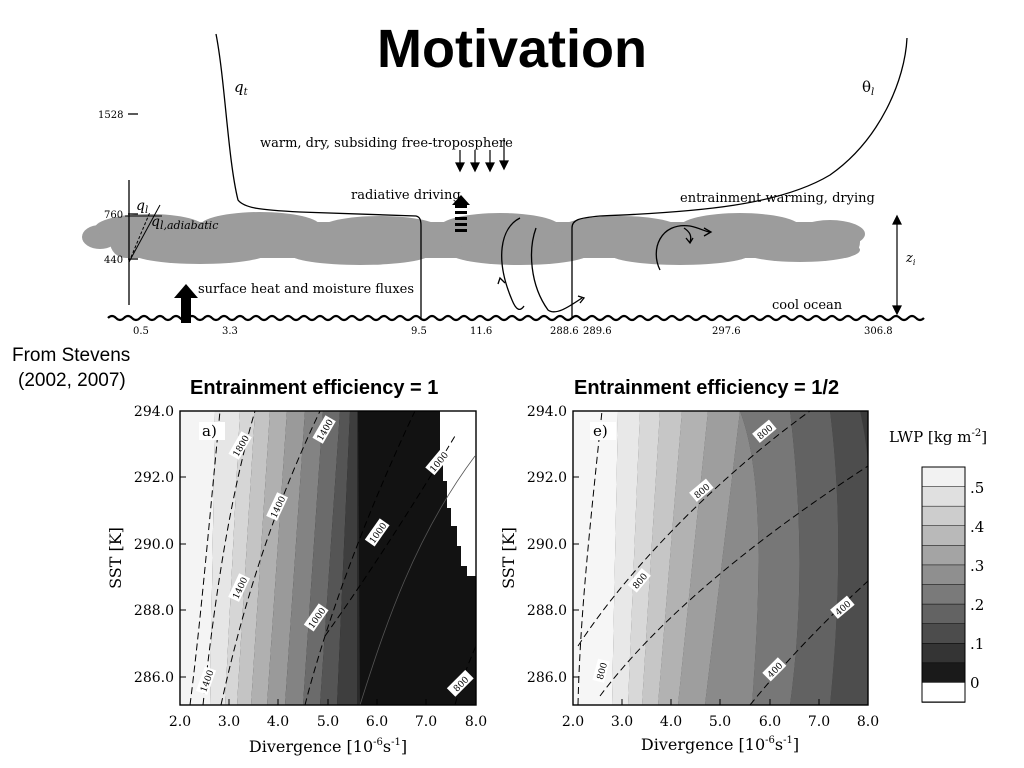  What do you see at coordinates (406, 195) in the screenshot?
I see `radiative-label: radiative driving` at bounding box center [406, 195].